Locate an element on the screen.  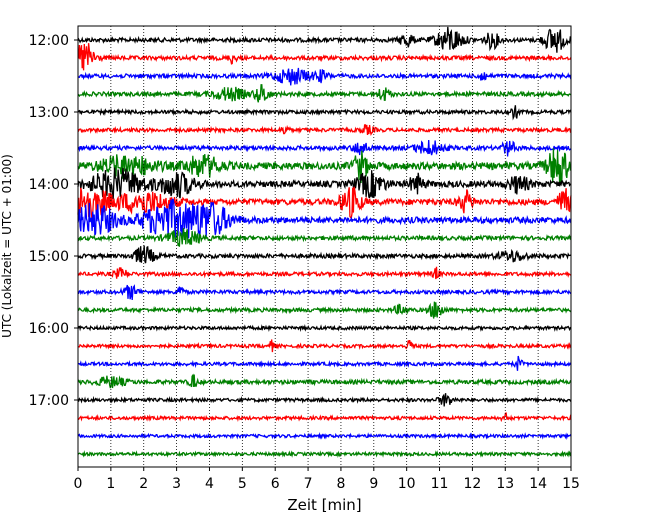
y-tick-label: 14:00 is located at coordinates (49, 185).